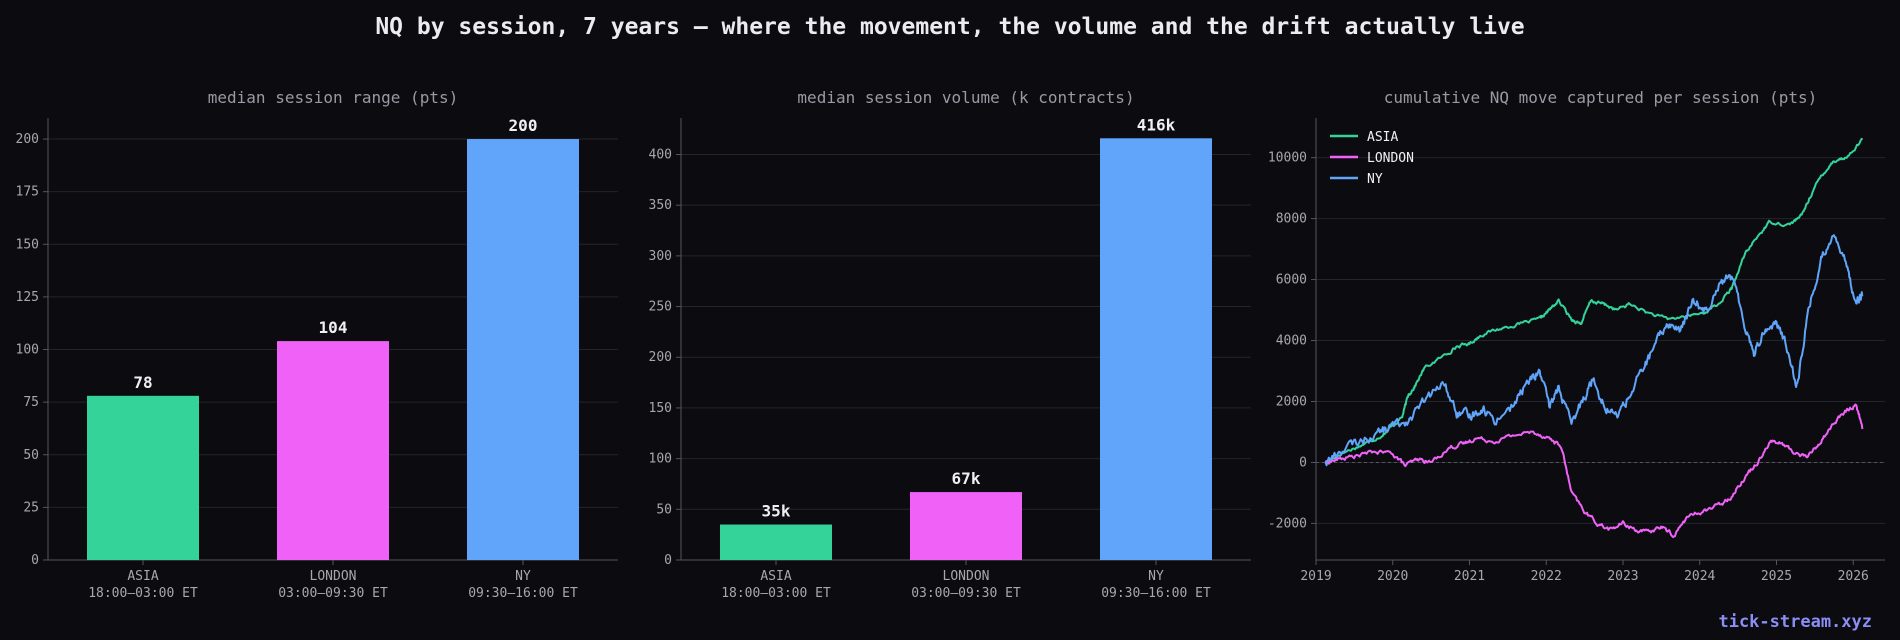 The width and height of the screenshot is (1900, 640). I want to click on x-tick-label: 2024, so click(1699, 576).